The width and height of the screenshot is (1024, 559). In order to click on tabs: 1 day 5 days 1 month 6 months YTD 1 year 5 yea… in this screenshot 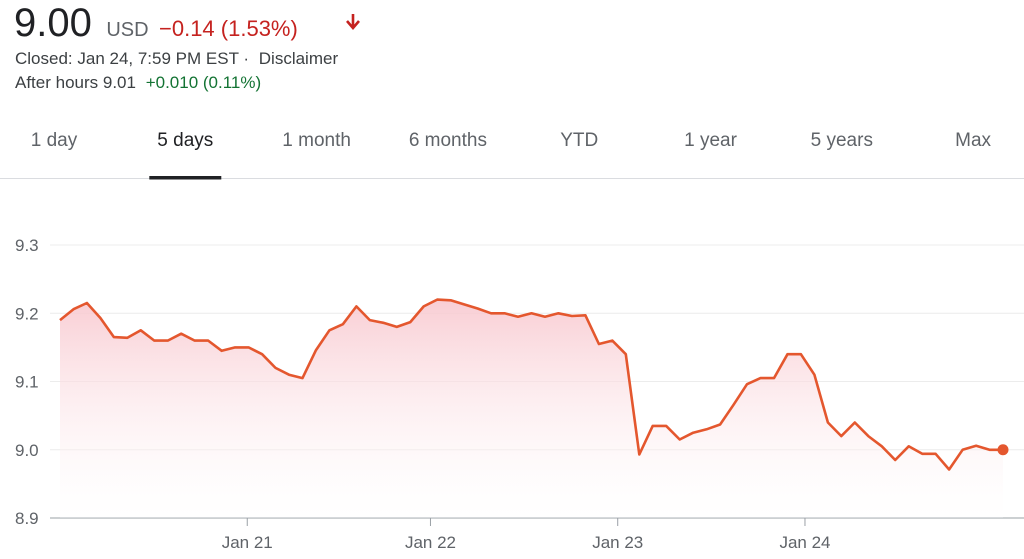, I will do `click(511, 155)`.